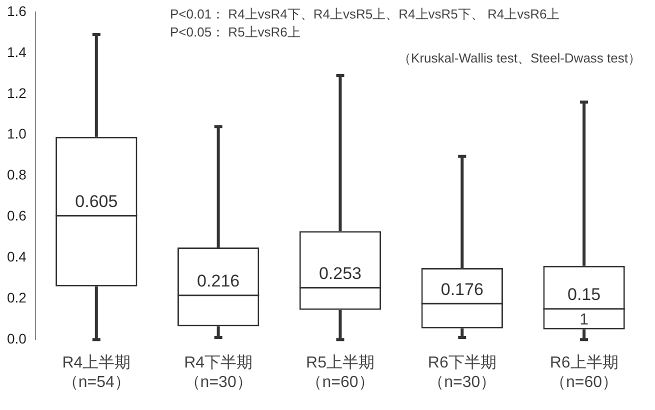 The image size is (655, 410). What do you see at coordinates (96, 201) in the screenshot?
I see `text: 0.605` at bounding box center [96, 201].